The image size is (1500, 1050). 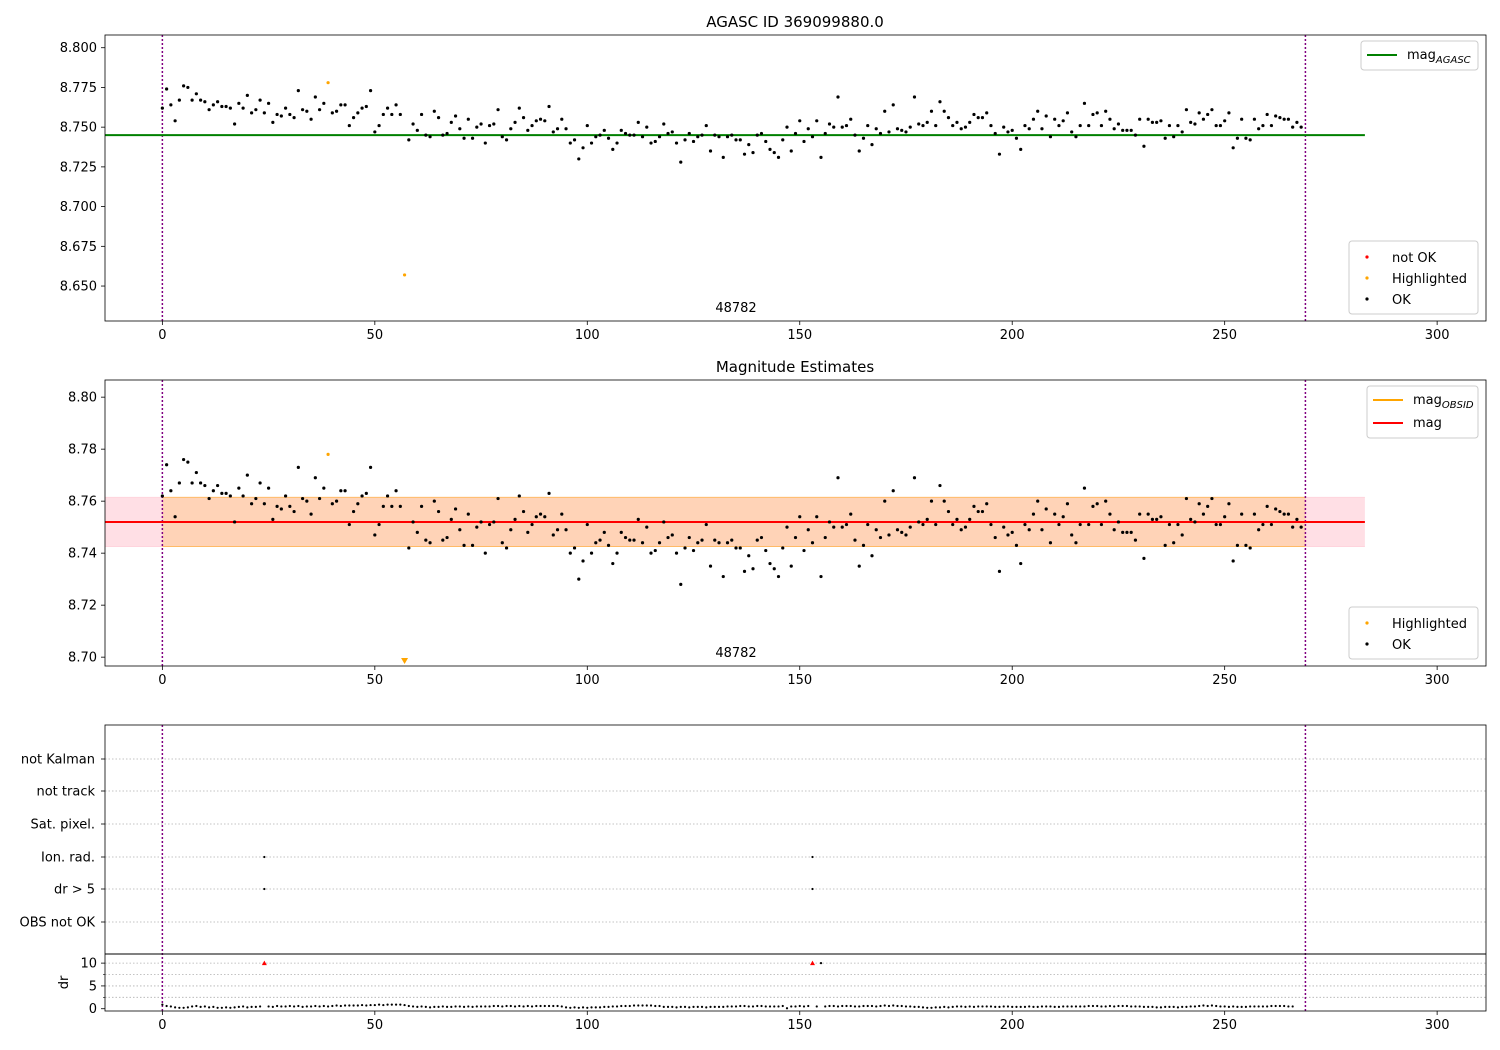 I want to click on x-tick-label: 250, so click(x=1224, y=1025).